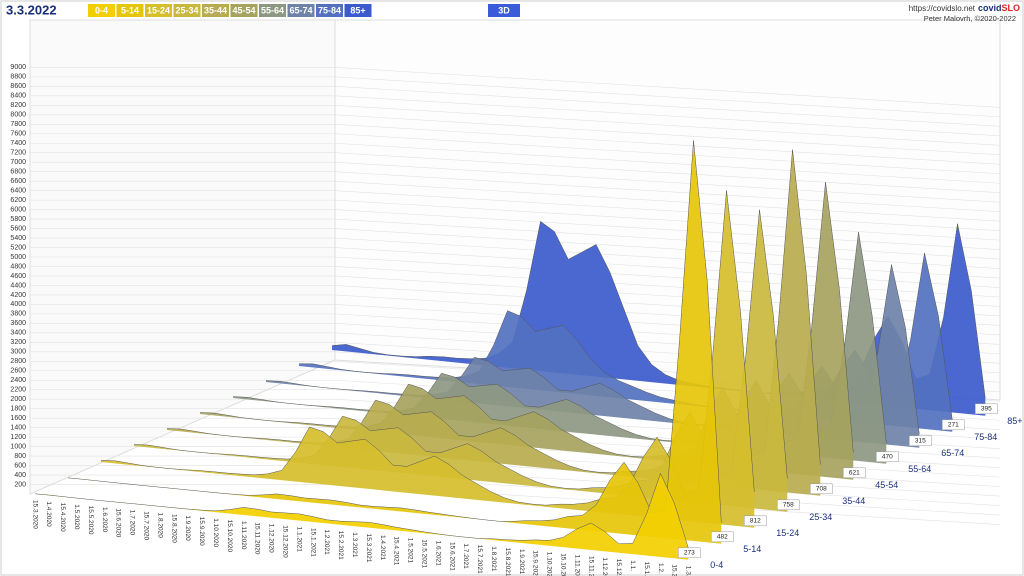 The image size is (1024, 576). Describe the element at coordinates (18, 314) in the screenshot. I see `y-tick-label: 3800` at that location.